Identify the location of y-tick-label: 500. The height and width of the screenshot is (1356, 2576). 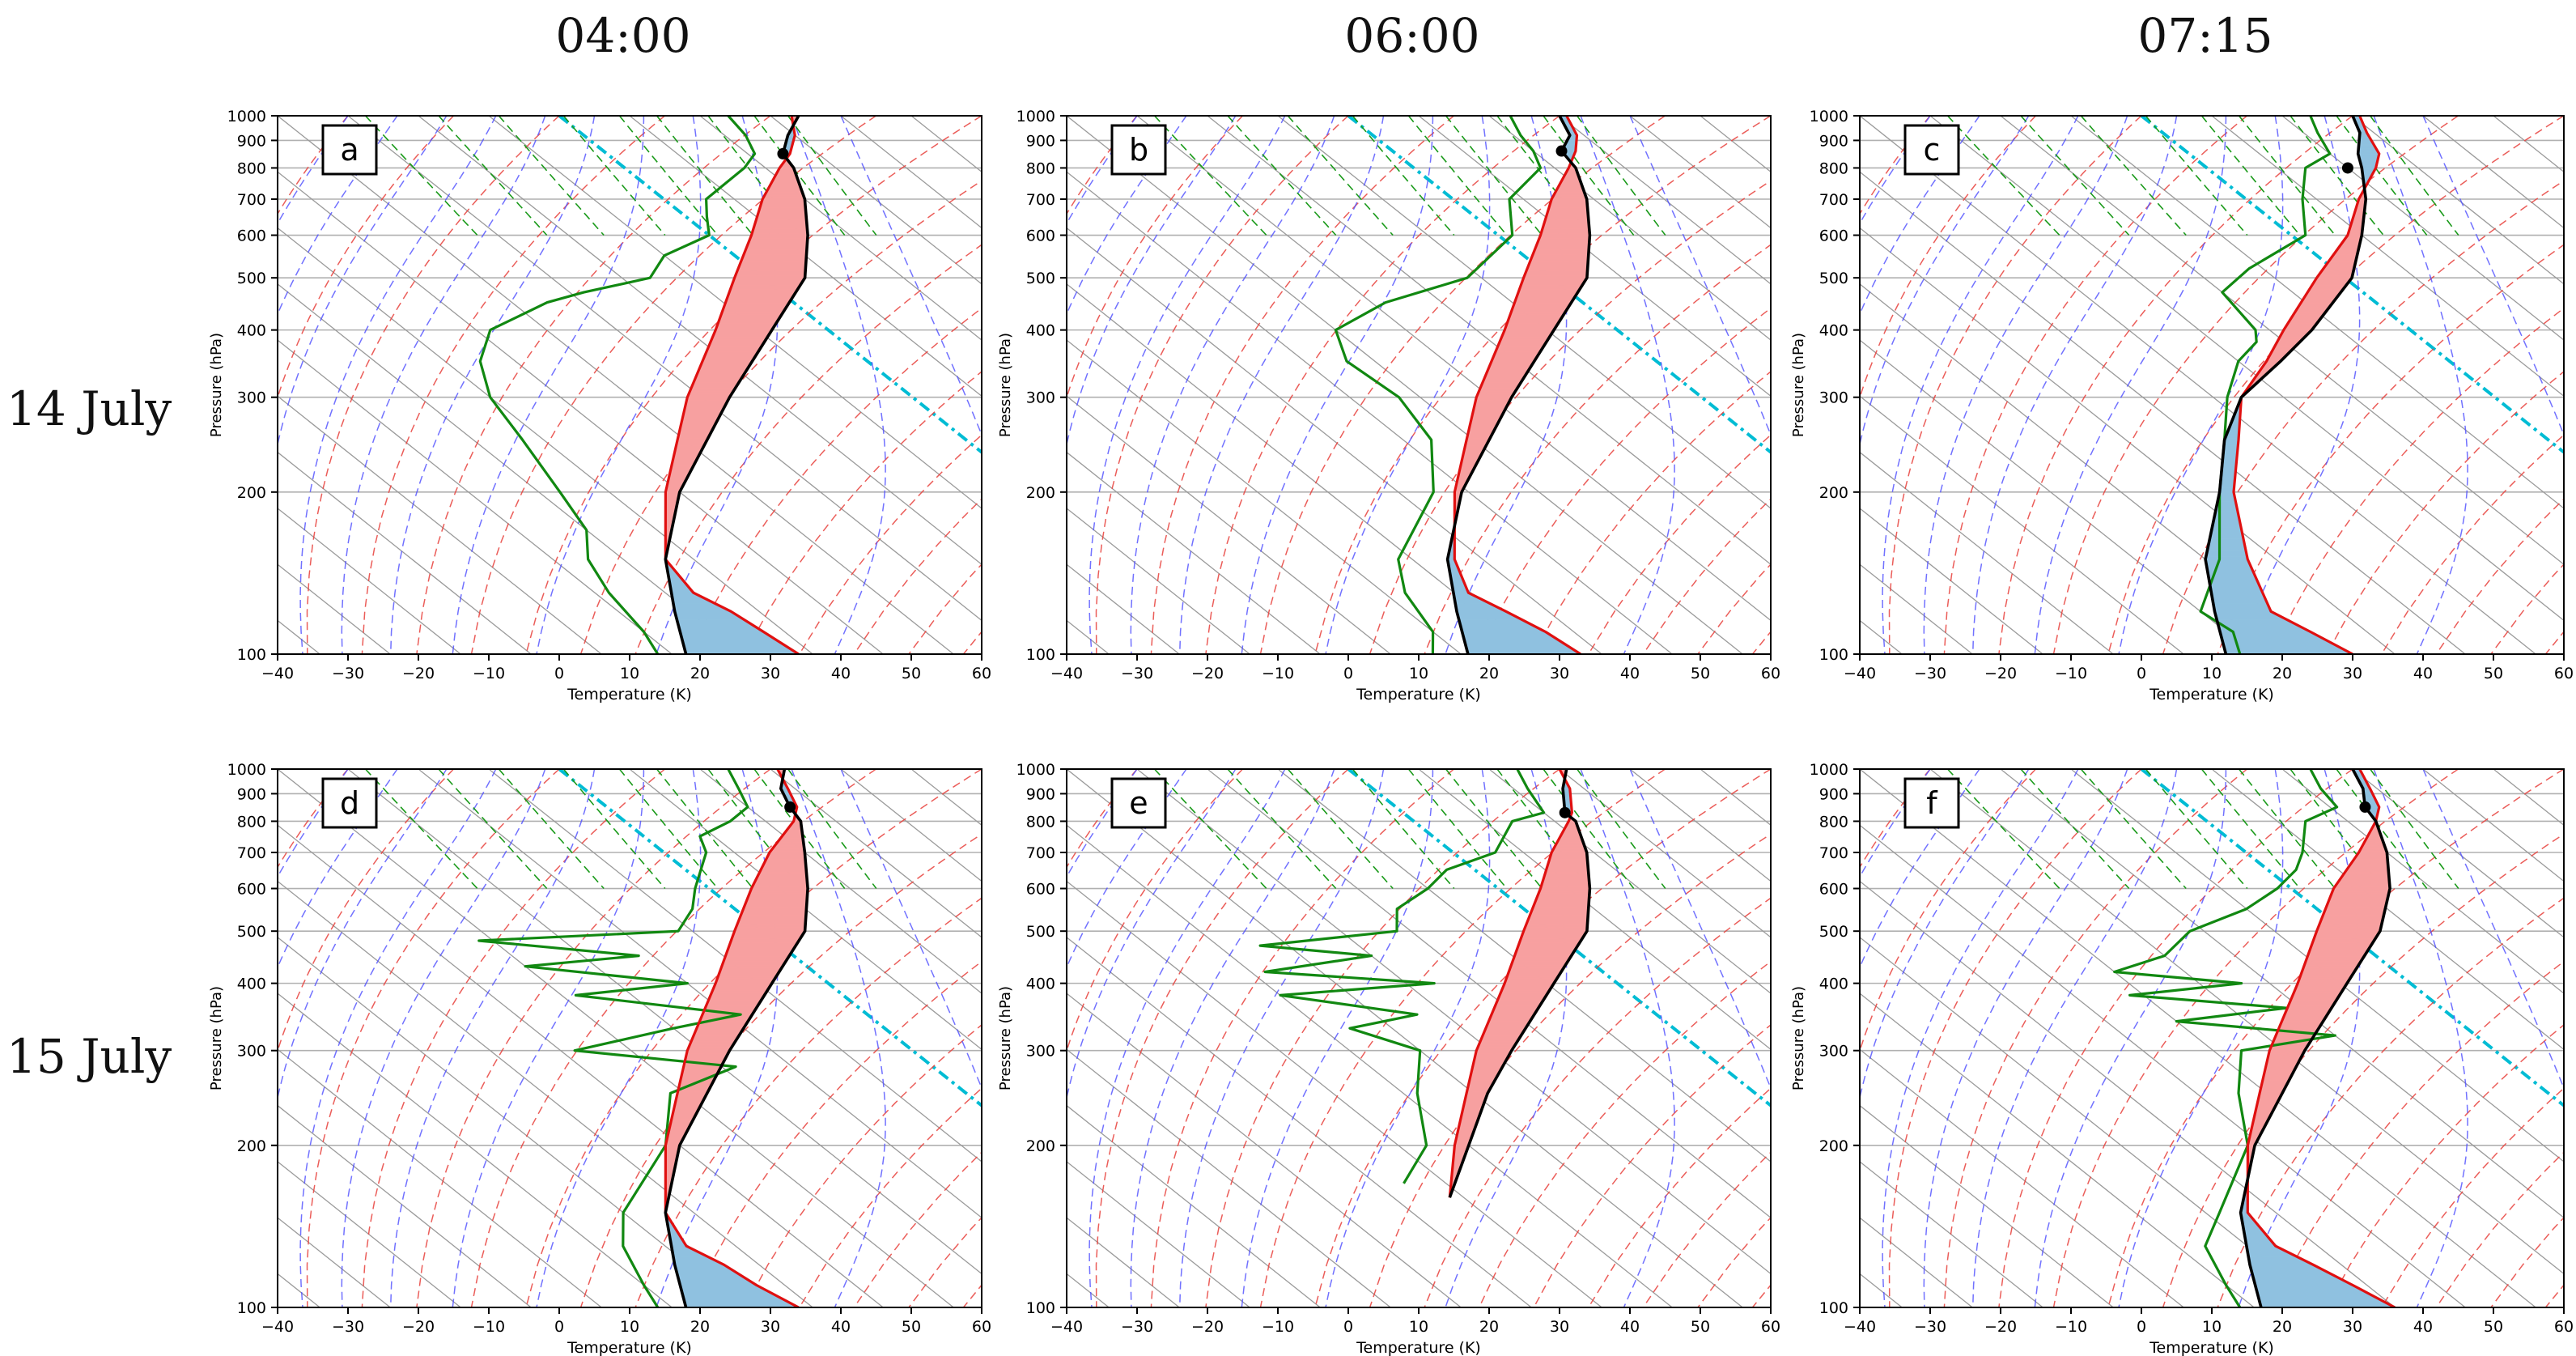
(1833, 932).